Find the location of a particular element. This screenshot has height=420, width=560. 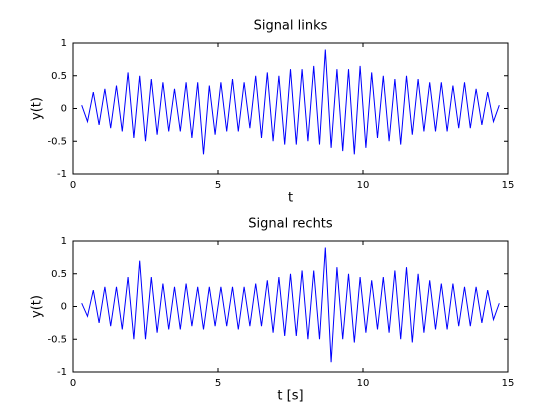

x-axis-label: t is located at coordinates (290, 198).